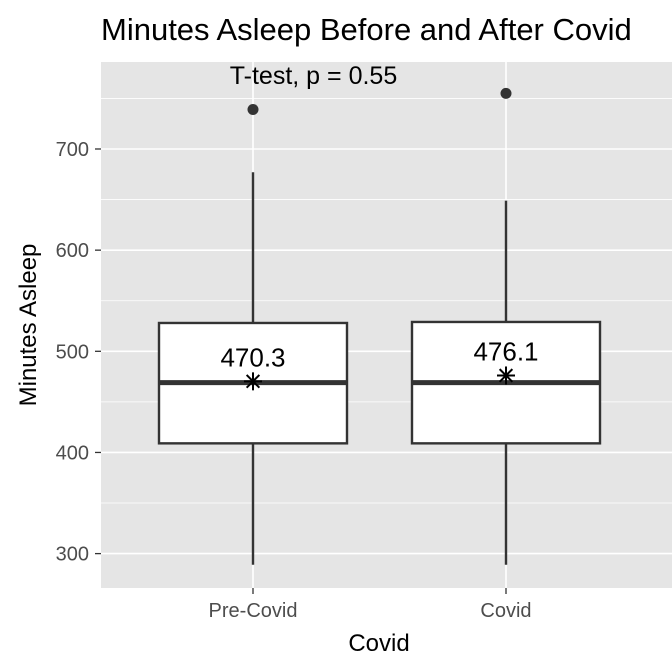 Image resolution: width=672 pixels, height=672 pixels. I want to click on x-axis-title: Covid, so click(378, 643).